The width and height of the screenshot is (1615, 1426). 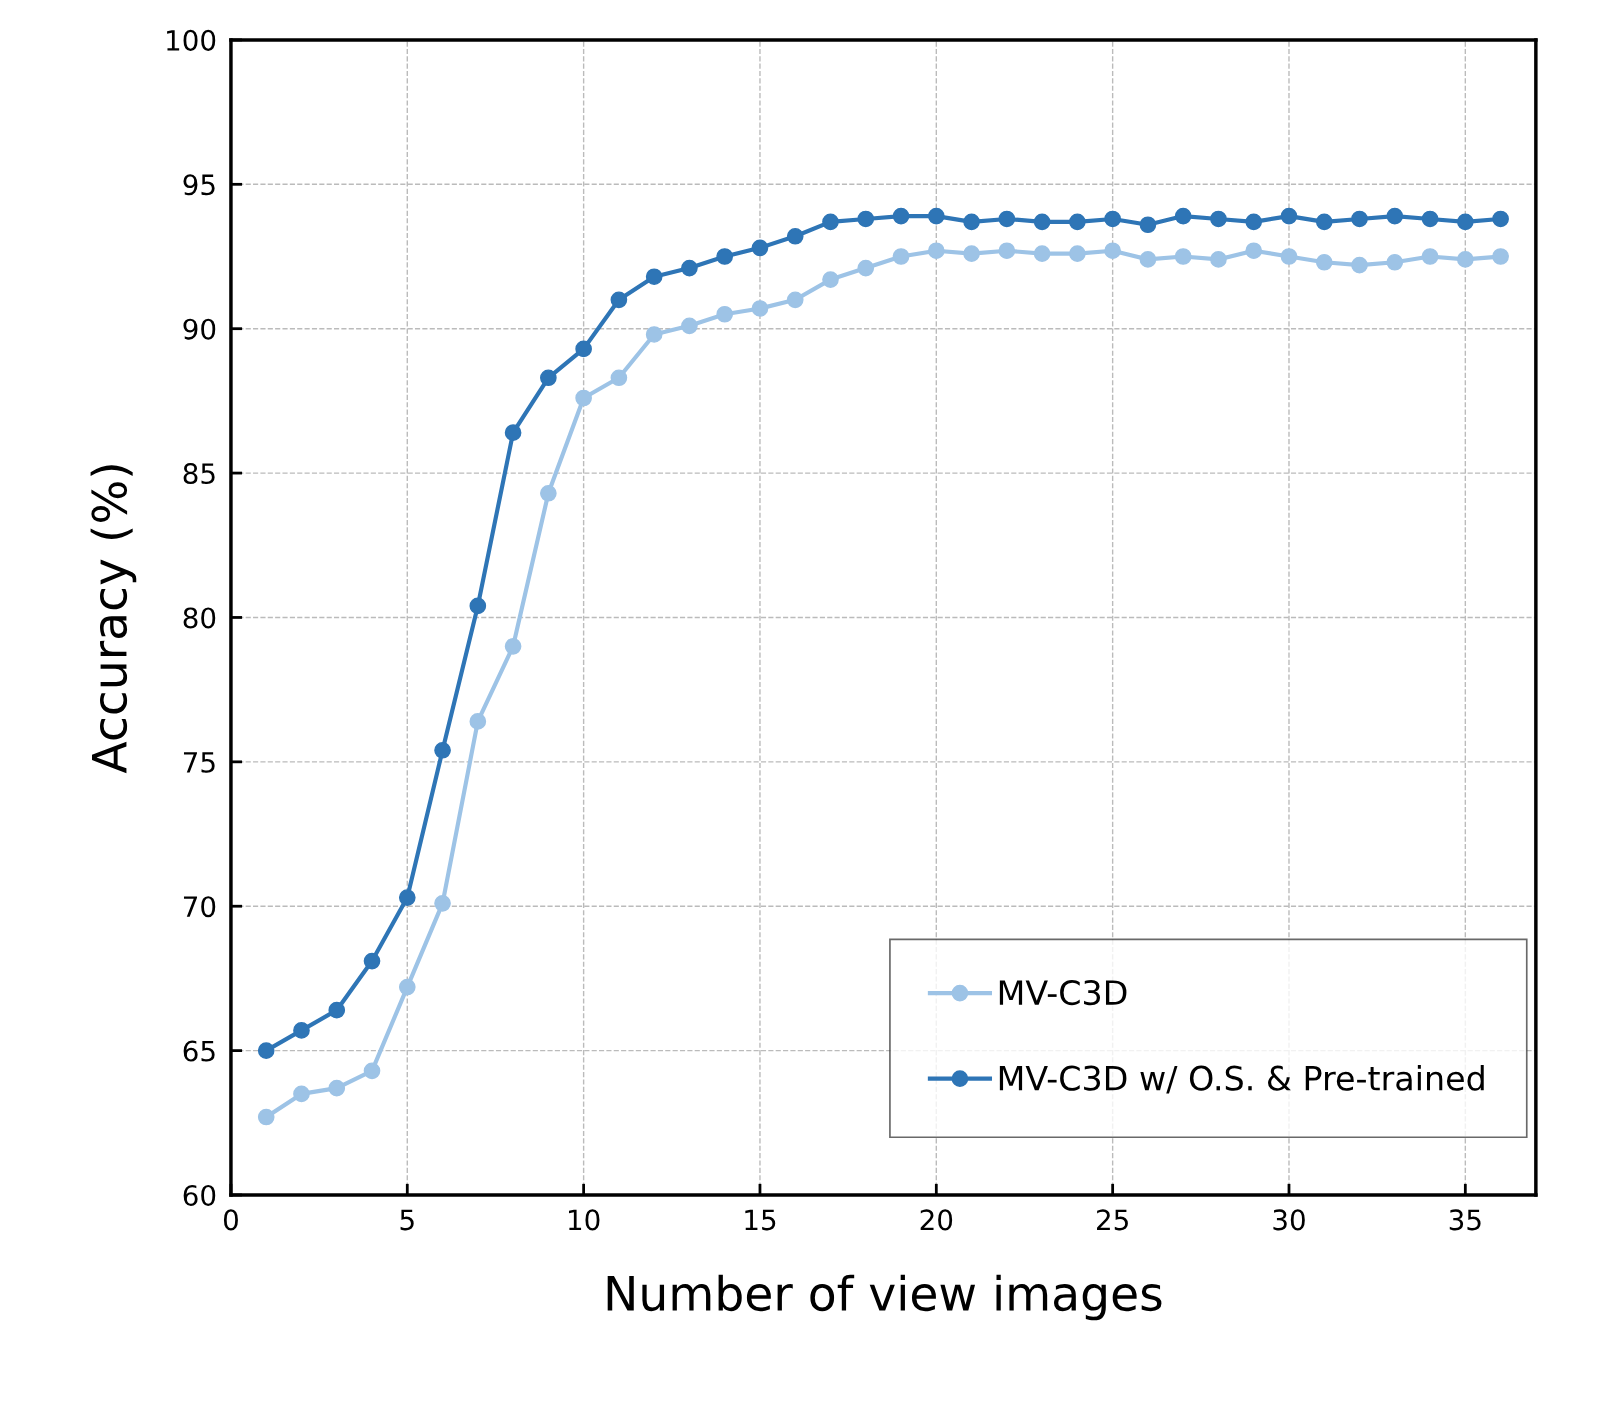 I want to click on x-tick-label: 30, so click(x=1289, y=1220).